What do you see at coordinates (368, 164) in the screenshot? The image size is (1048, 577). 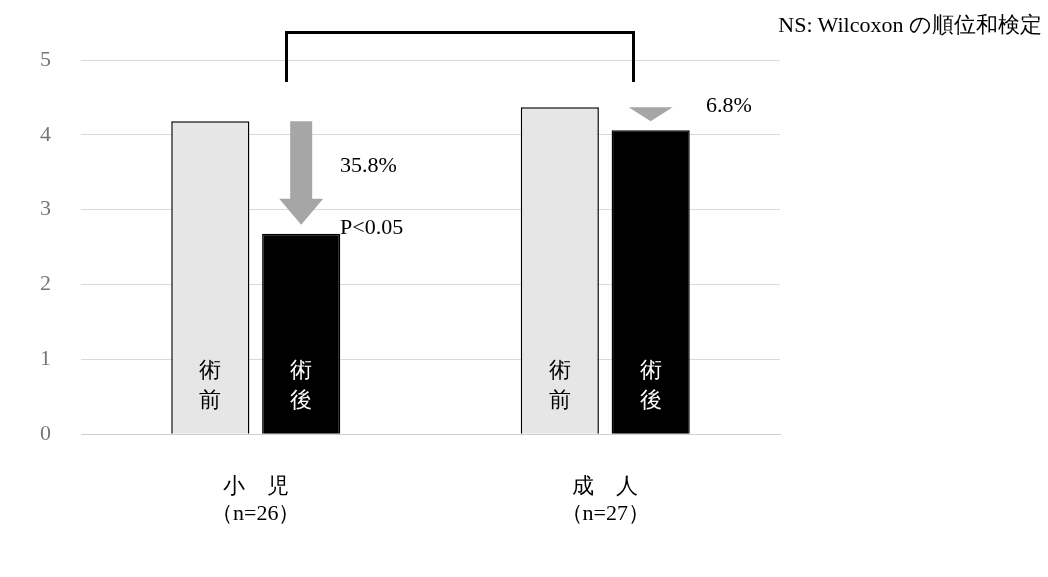 I see `annotation: 35.8%` at bounding box center [368, 164].